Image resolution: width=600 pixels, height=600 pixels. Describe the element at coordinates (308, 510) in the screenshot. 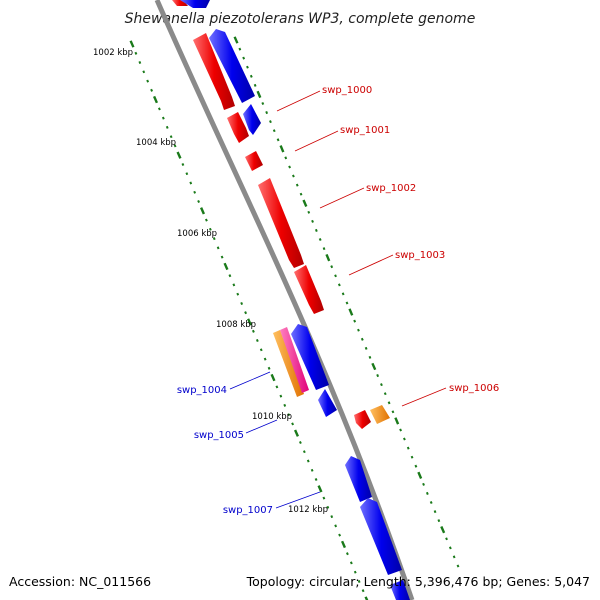

I see `ruler-label-1012: 1012 kbp` at that location.